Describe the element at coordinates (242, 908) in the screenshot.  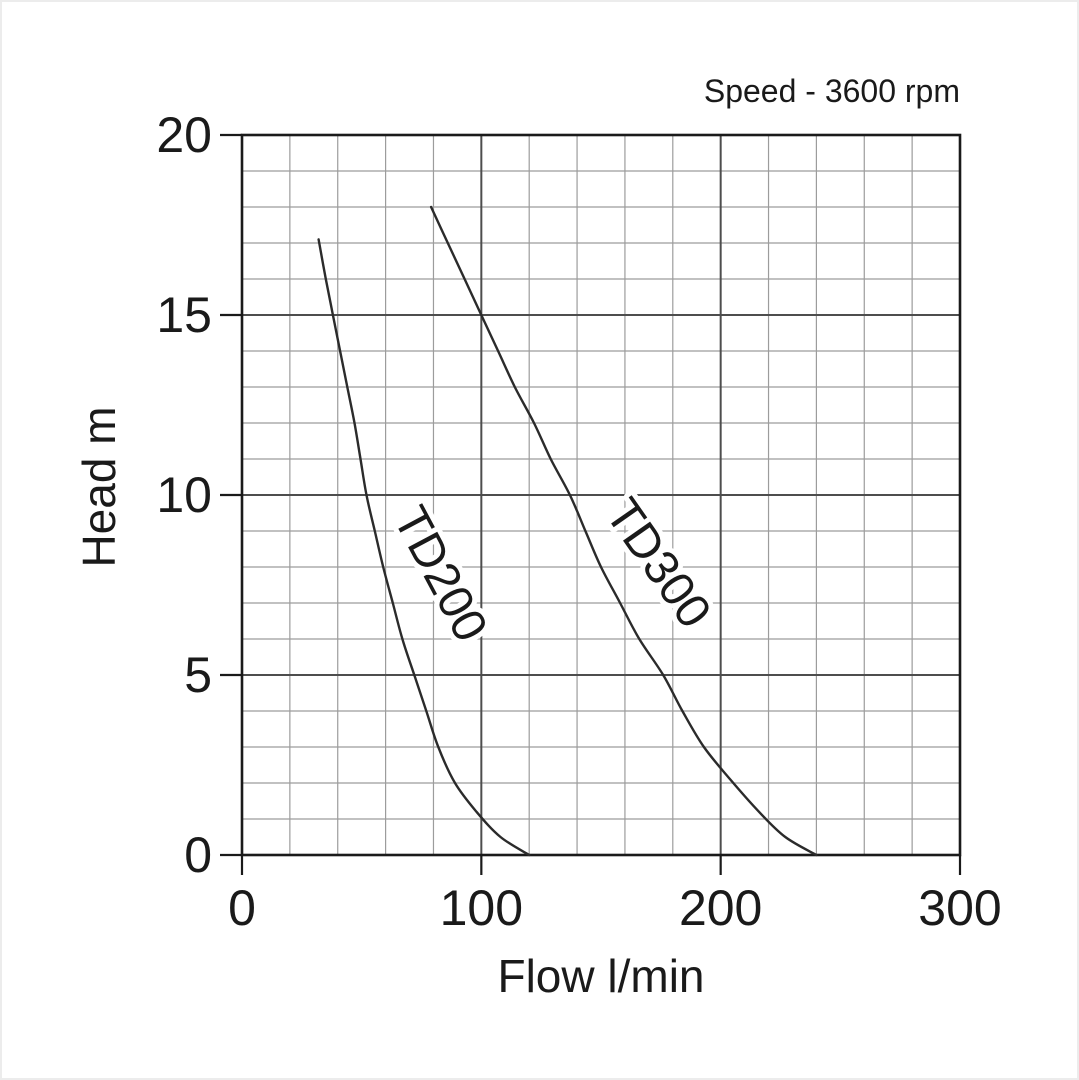
I see `x-tick-label: 0` at that location.